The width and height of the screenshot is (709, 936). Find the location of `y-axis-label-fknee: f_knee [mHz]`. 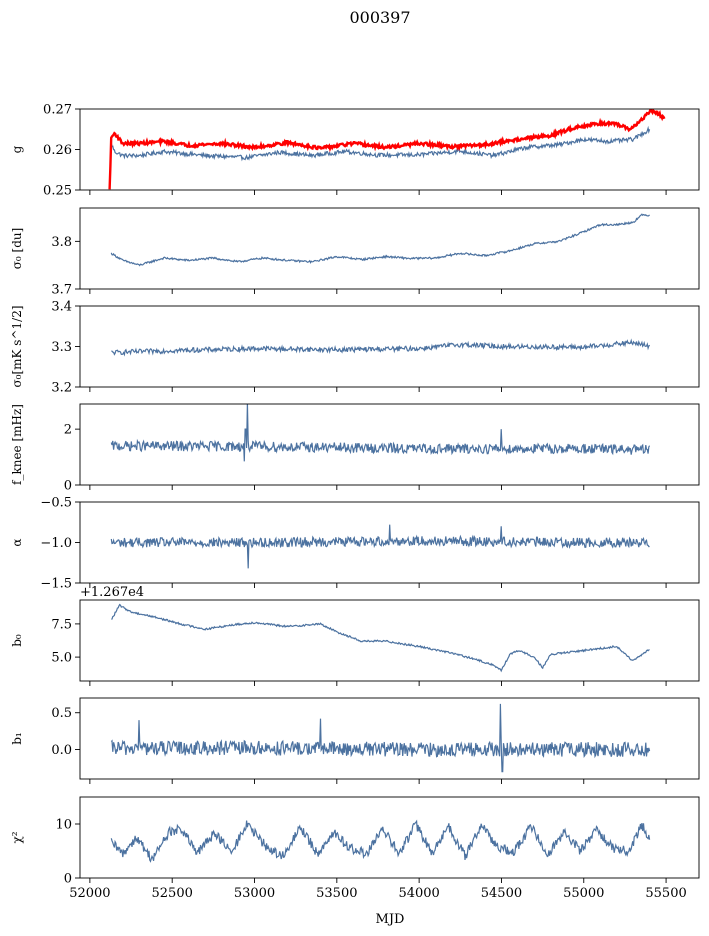

y-axis-label-fknee: f_knee [mHz] is located at coordinates (17, 444).